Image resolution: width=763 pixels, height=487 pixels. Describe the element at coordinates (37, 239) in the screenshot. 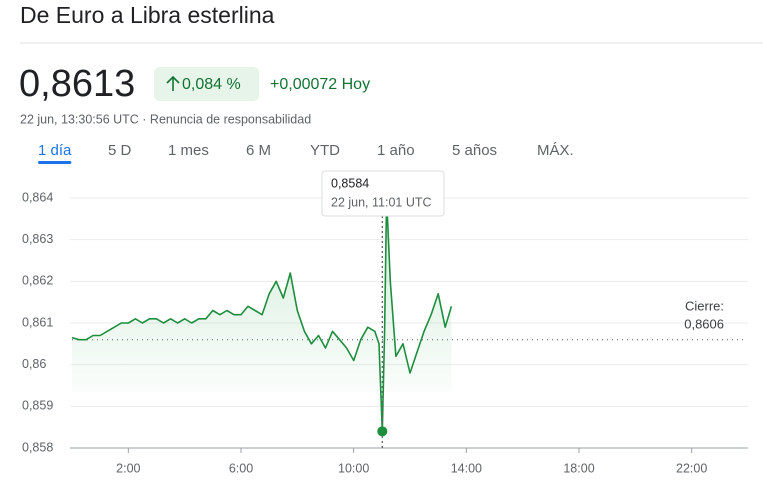

I see `y-tick-label: 0,863` at that location.